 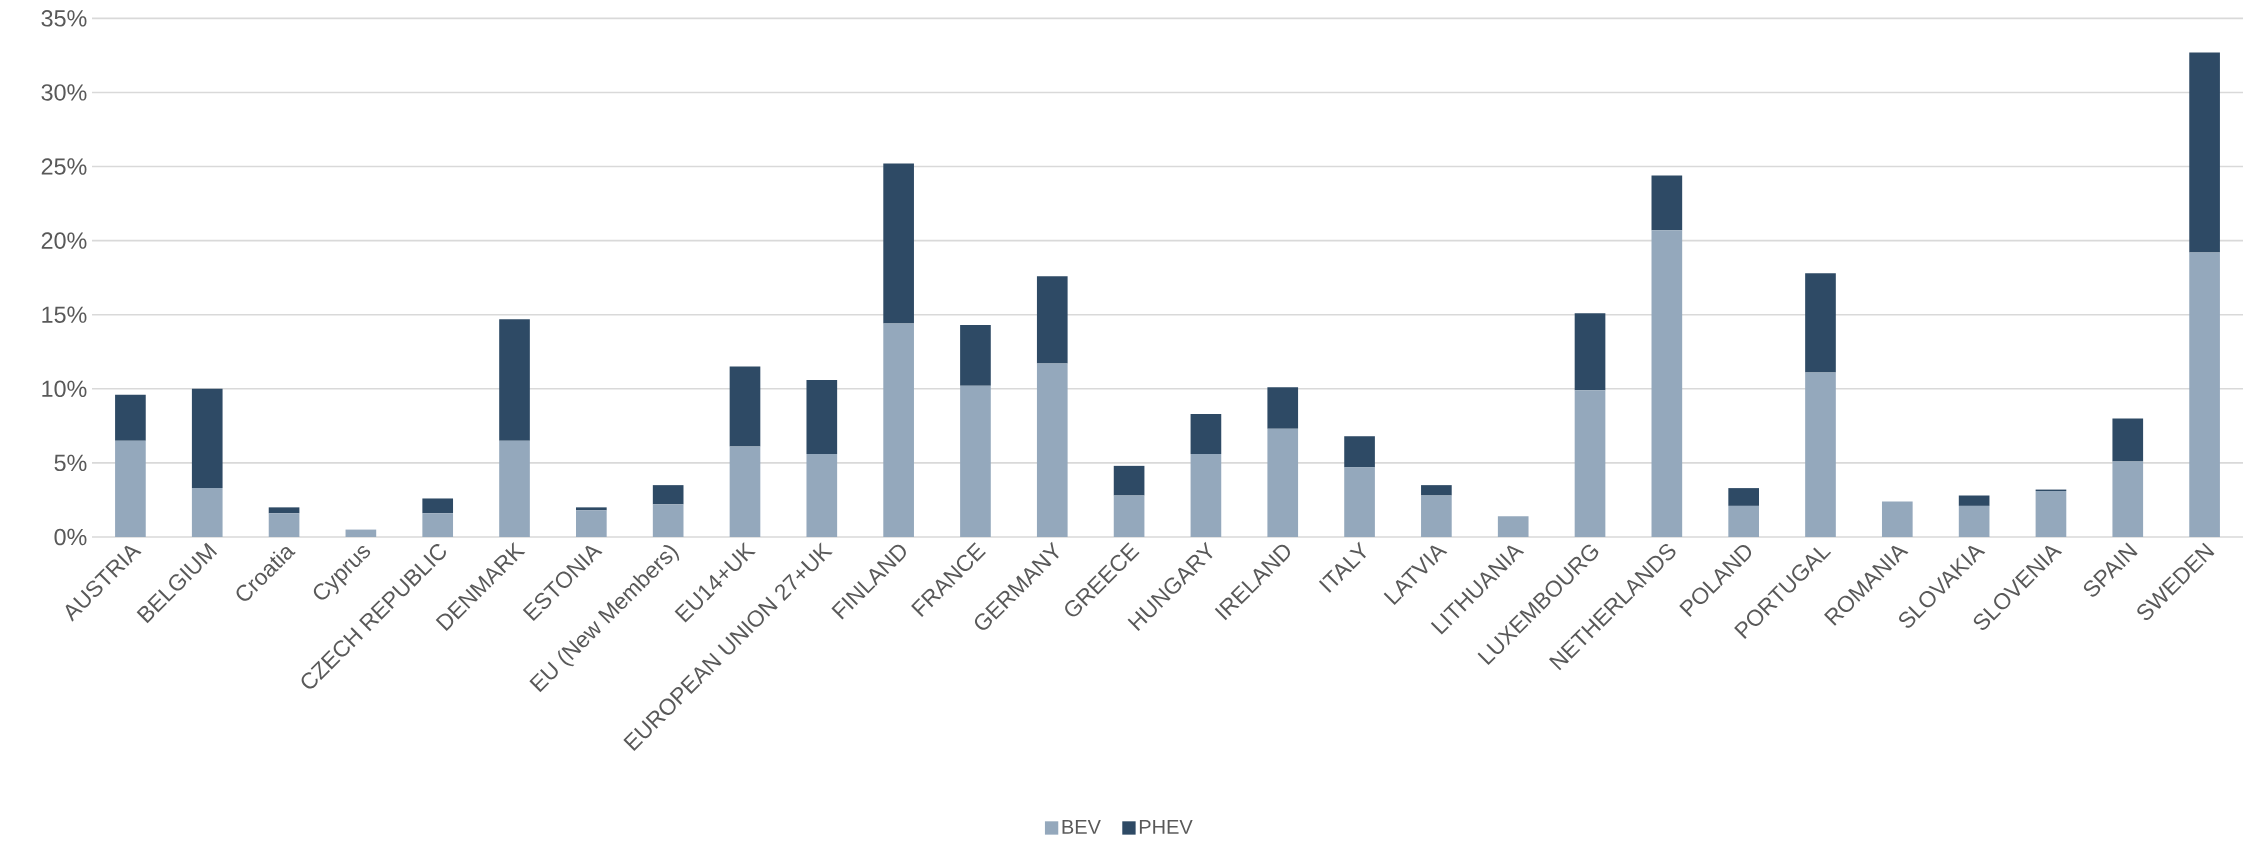 I want to click on y-tick-label: 30%, so click(x=64, y=92).